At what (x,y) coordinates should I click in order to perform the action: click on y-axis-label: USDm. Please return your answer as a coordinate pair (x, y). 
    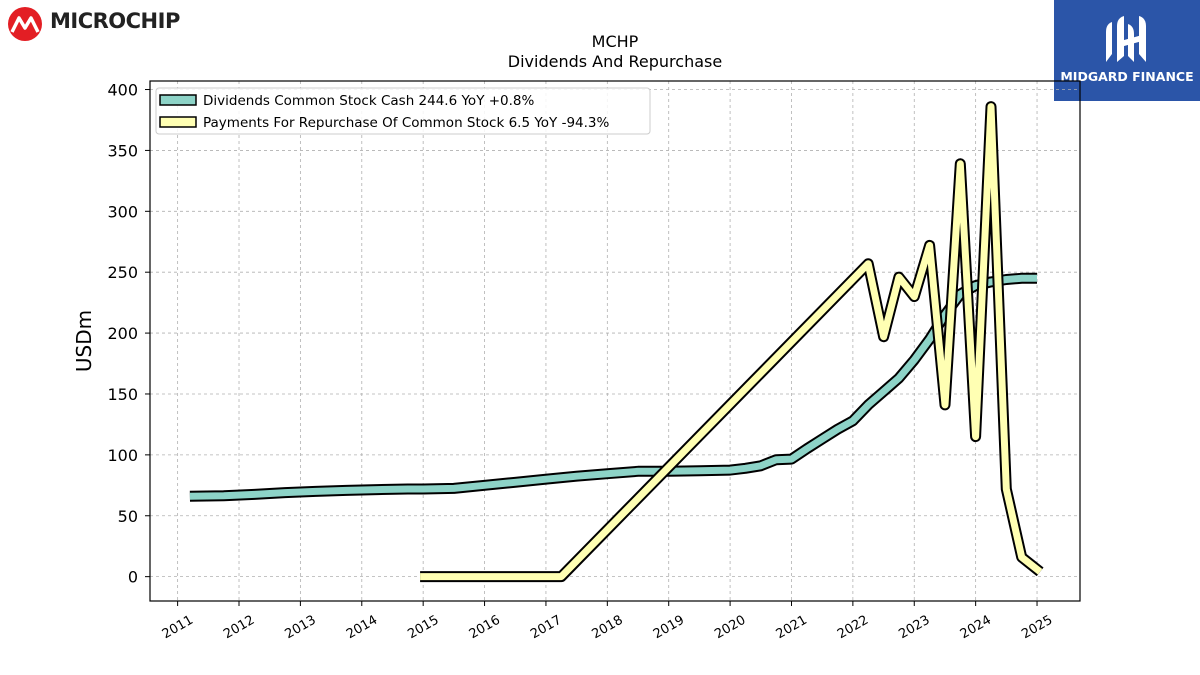
    Looking at the image, I should click on (84, 341).